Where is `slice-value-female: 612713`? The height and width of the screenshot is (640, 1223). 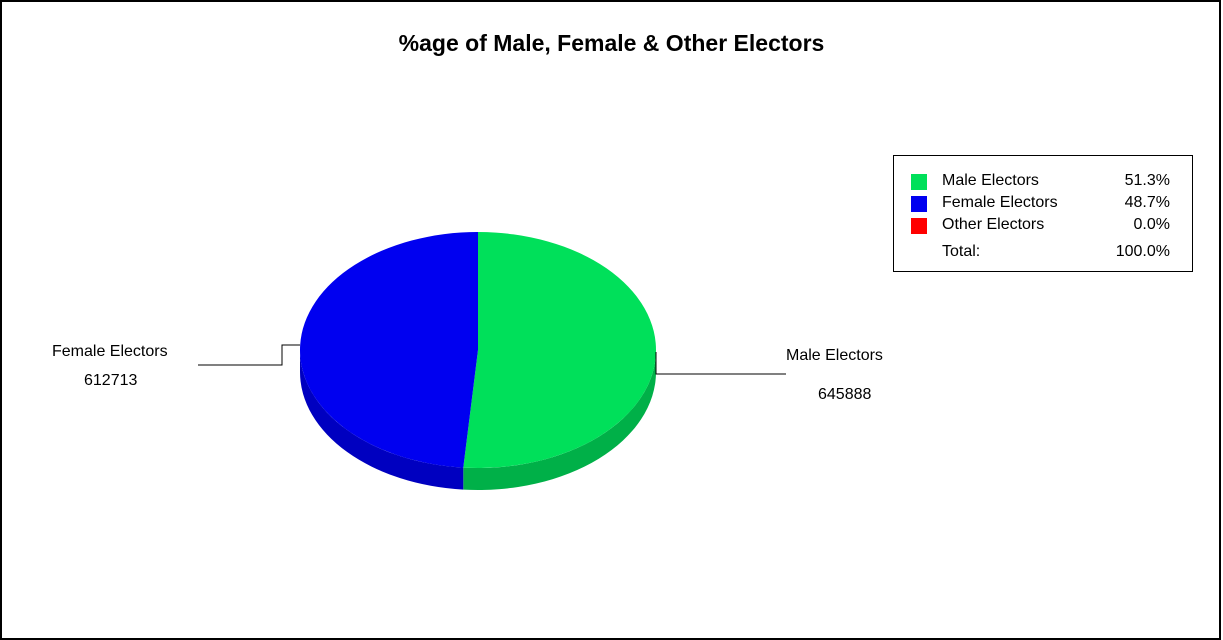 slice-value-female: 612713 is located at coordinates (111, 380).